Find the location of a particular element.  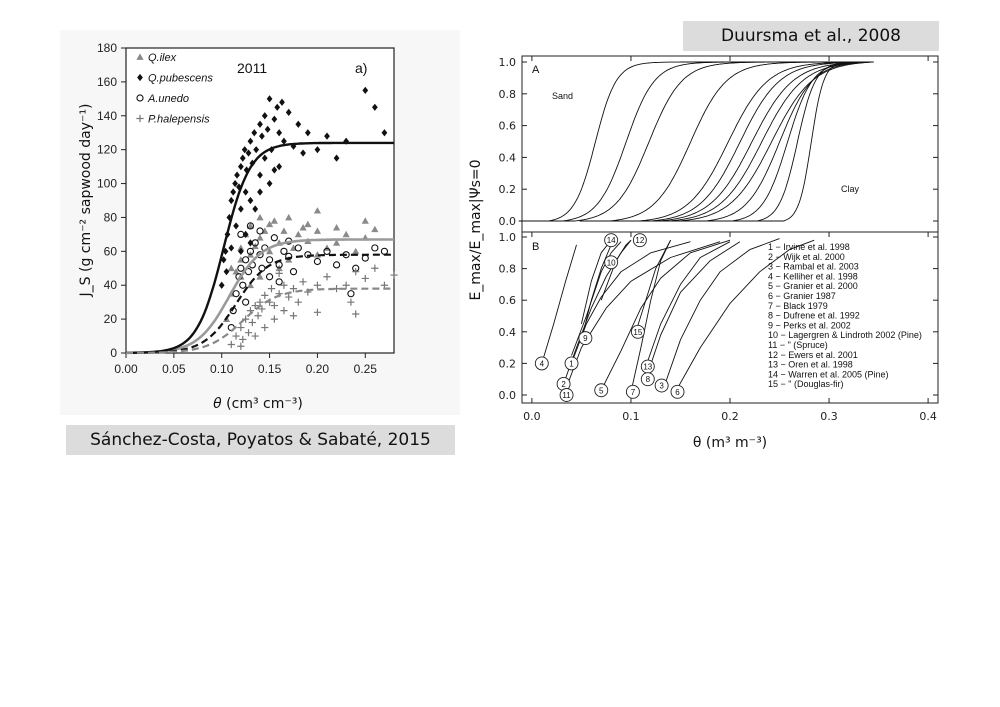

panel-b-legend-entry: 10 − Lagergren & Lindroth 2002 (Pine) is located at coordinates (845, 335).